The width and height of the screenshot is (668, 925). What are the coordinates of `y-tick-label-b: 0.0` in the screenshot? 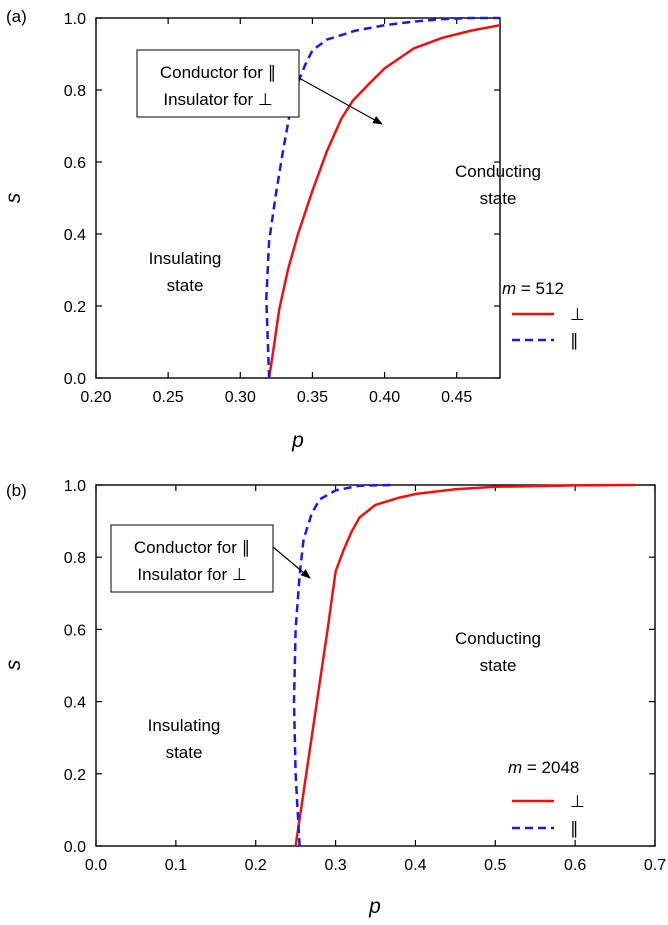 It's located at (75, 847).